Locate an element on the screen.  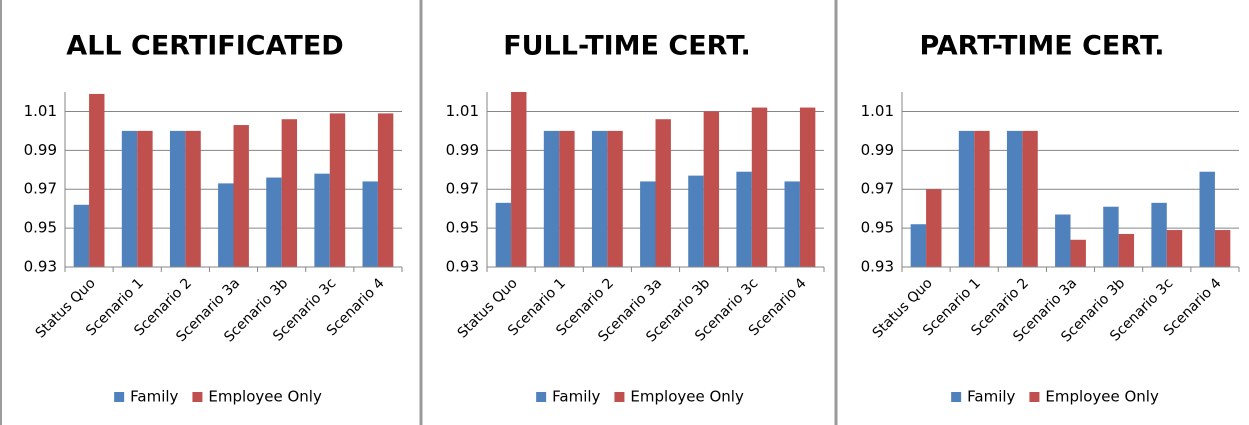
chart-title: ALL CERTIFICATED is located at coordinates (204, 46).